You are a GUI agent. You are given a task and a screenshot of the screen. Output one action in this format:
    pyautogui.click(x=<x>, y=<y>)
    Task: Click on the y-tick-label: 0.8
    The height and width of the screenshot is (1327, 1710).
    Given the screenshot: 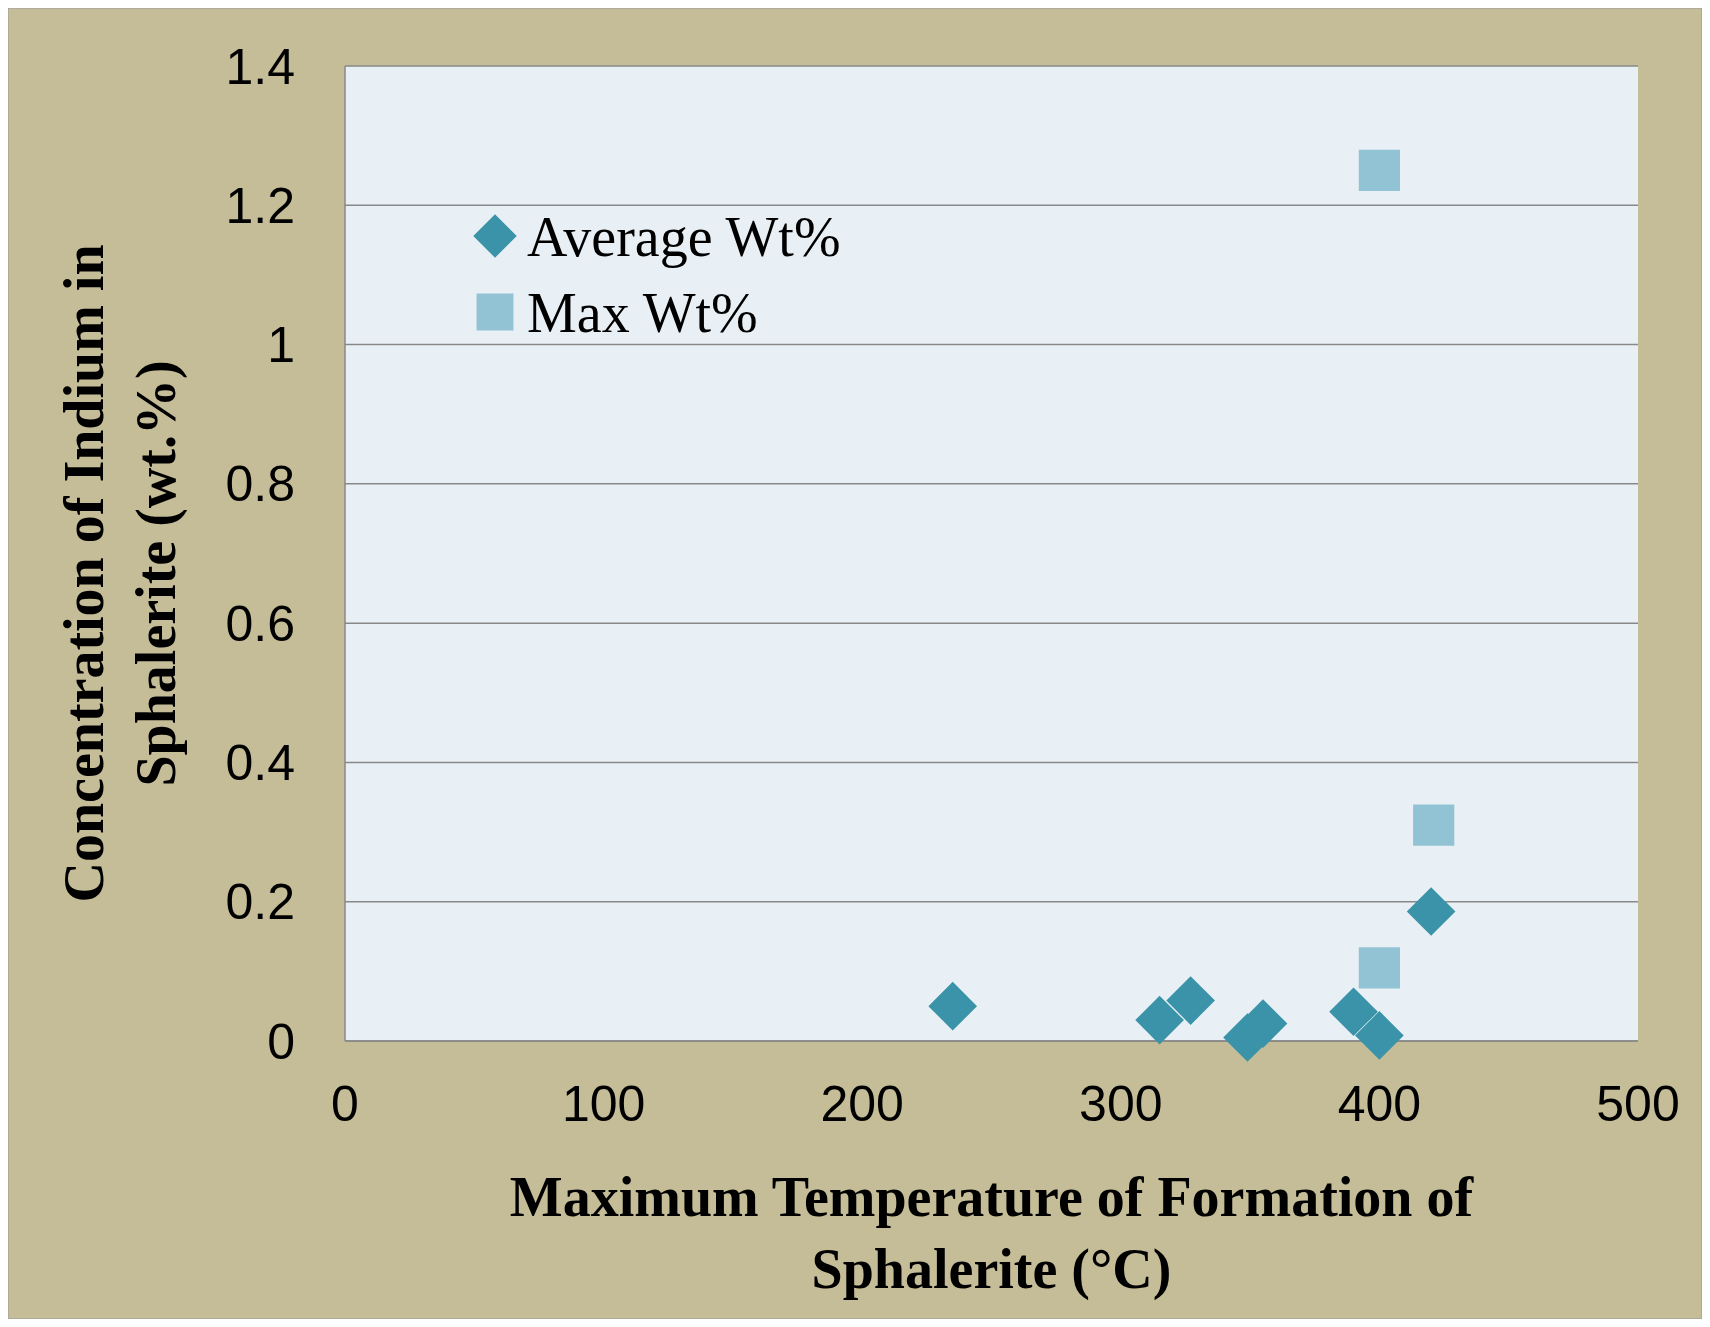 What is the action you would take?
    pyautogui.click(x=260, y=484)
    